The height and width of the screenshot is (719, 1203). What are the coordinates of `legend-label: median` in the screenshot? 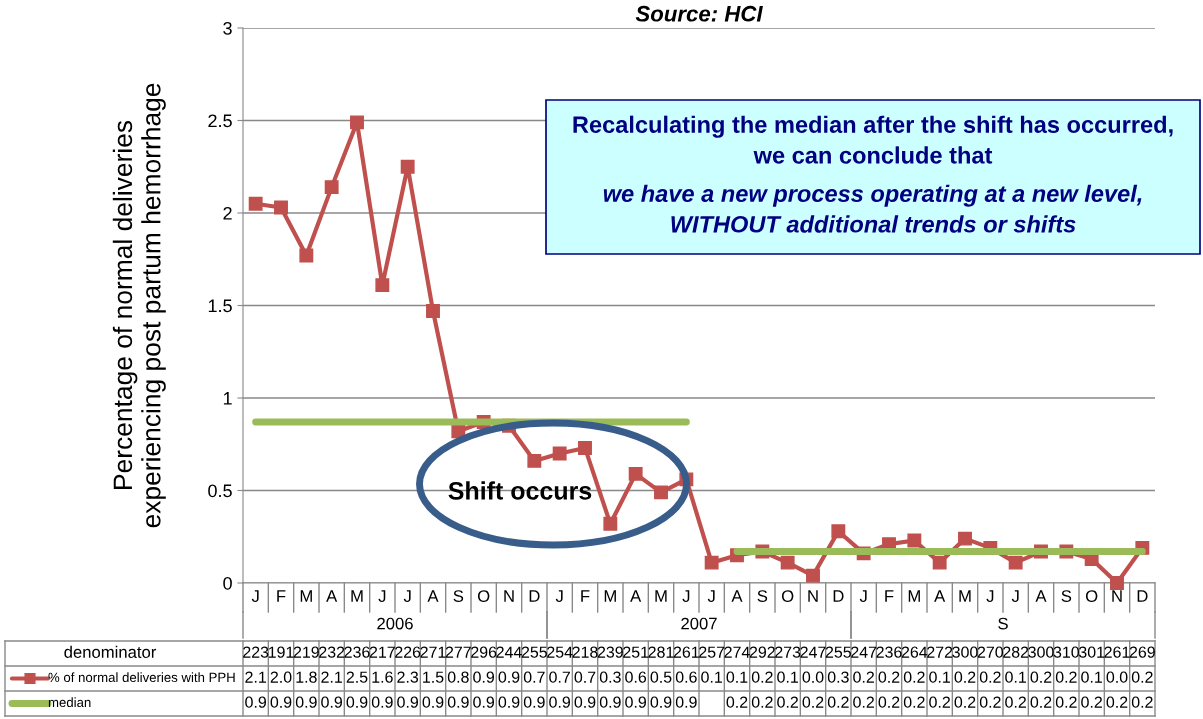 It's located at (69, 702).